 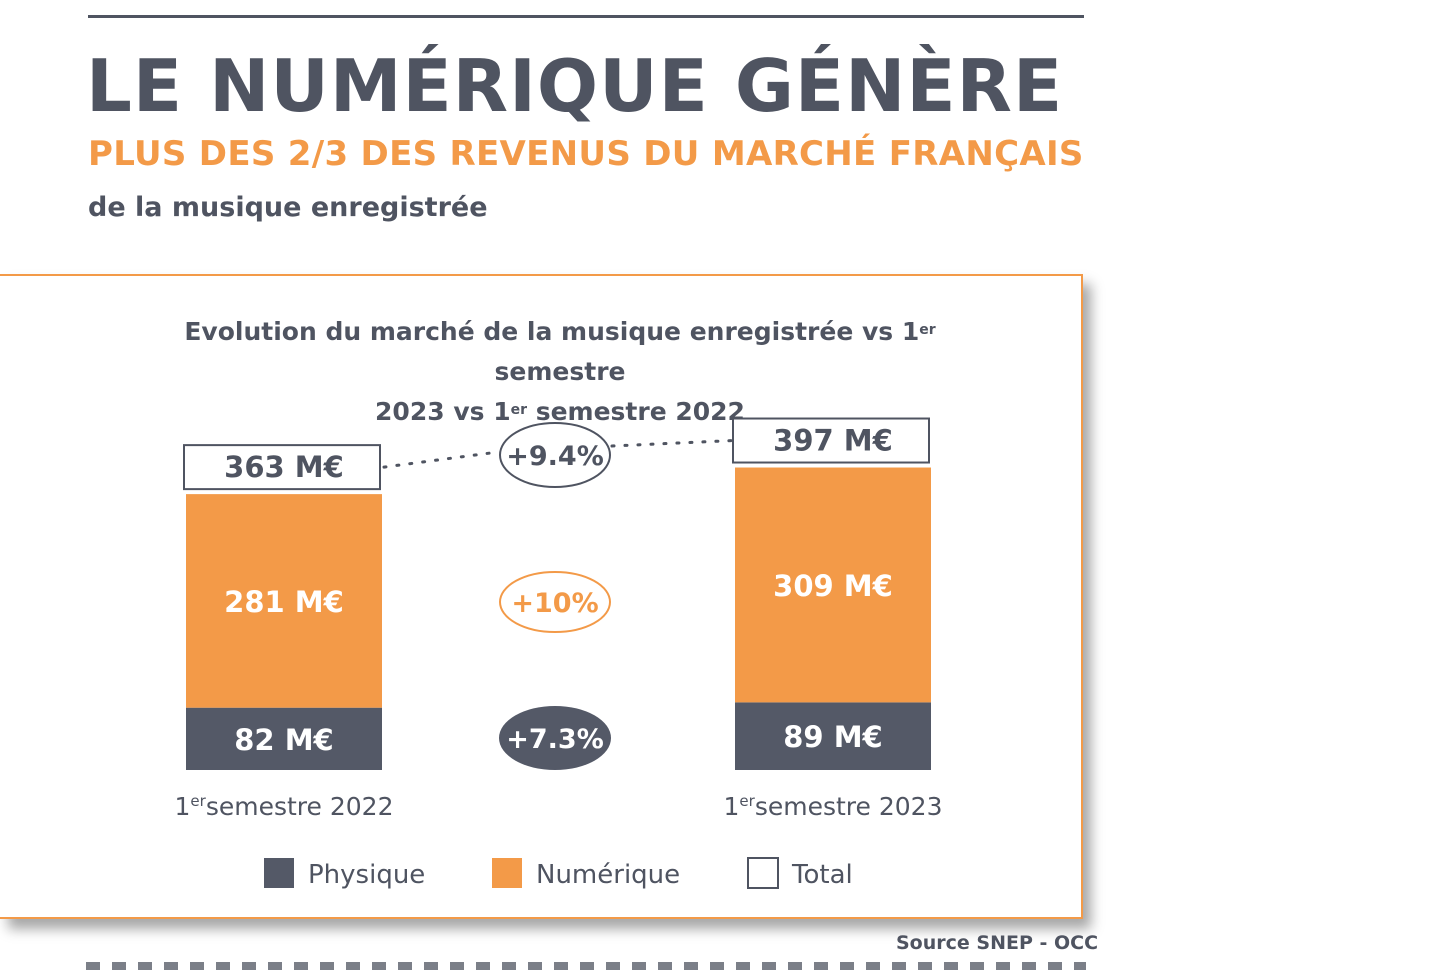 I want to click on chart-title-line-2: 2023 vs 1er semestre 2022, so click(x=560, y=411).